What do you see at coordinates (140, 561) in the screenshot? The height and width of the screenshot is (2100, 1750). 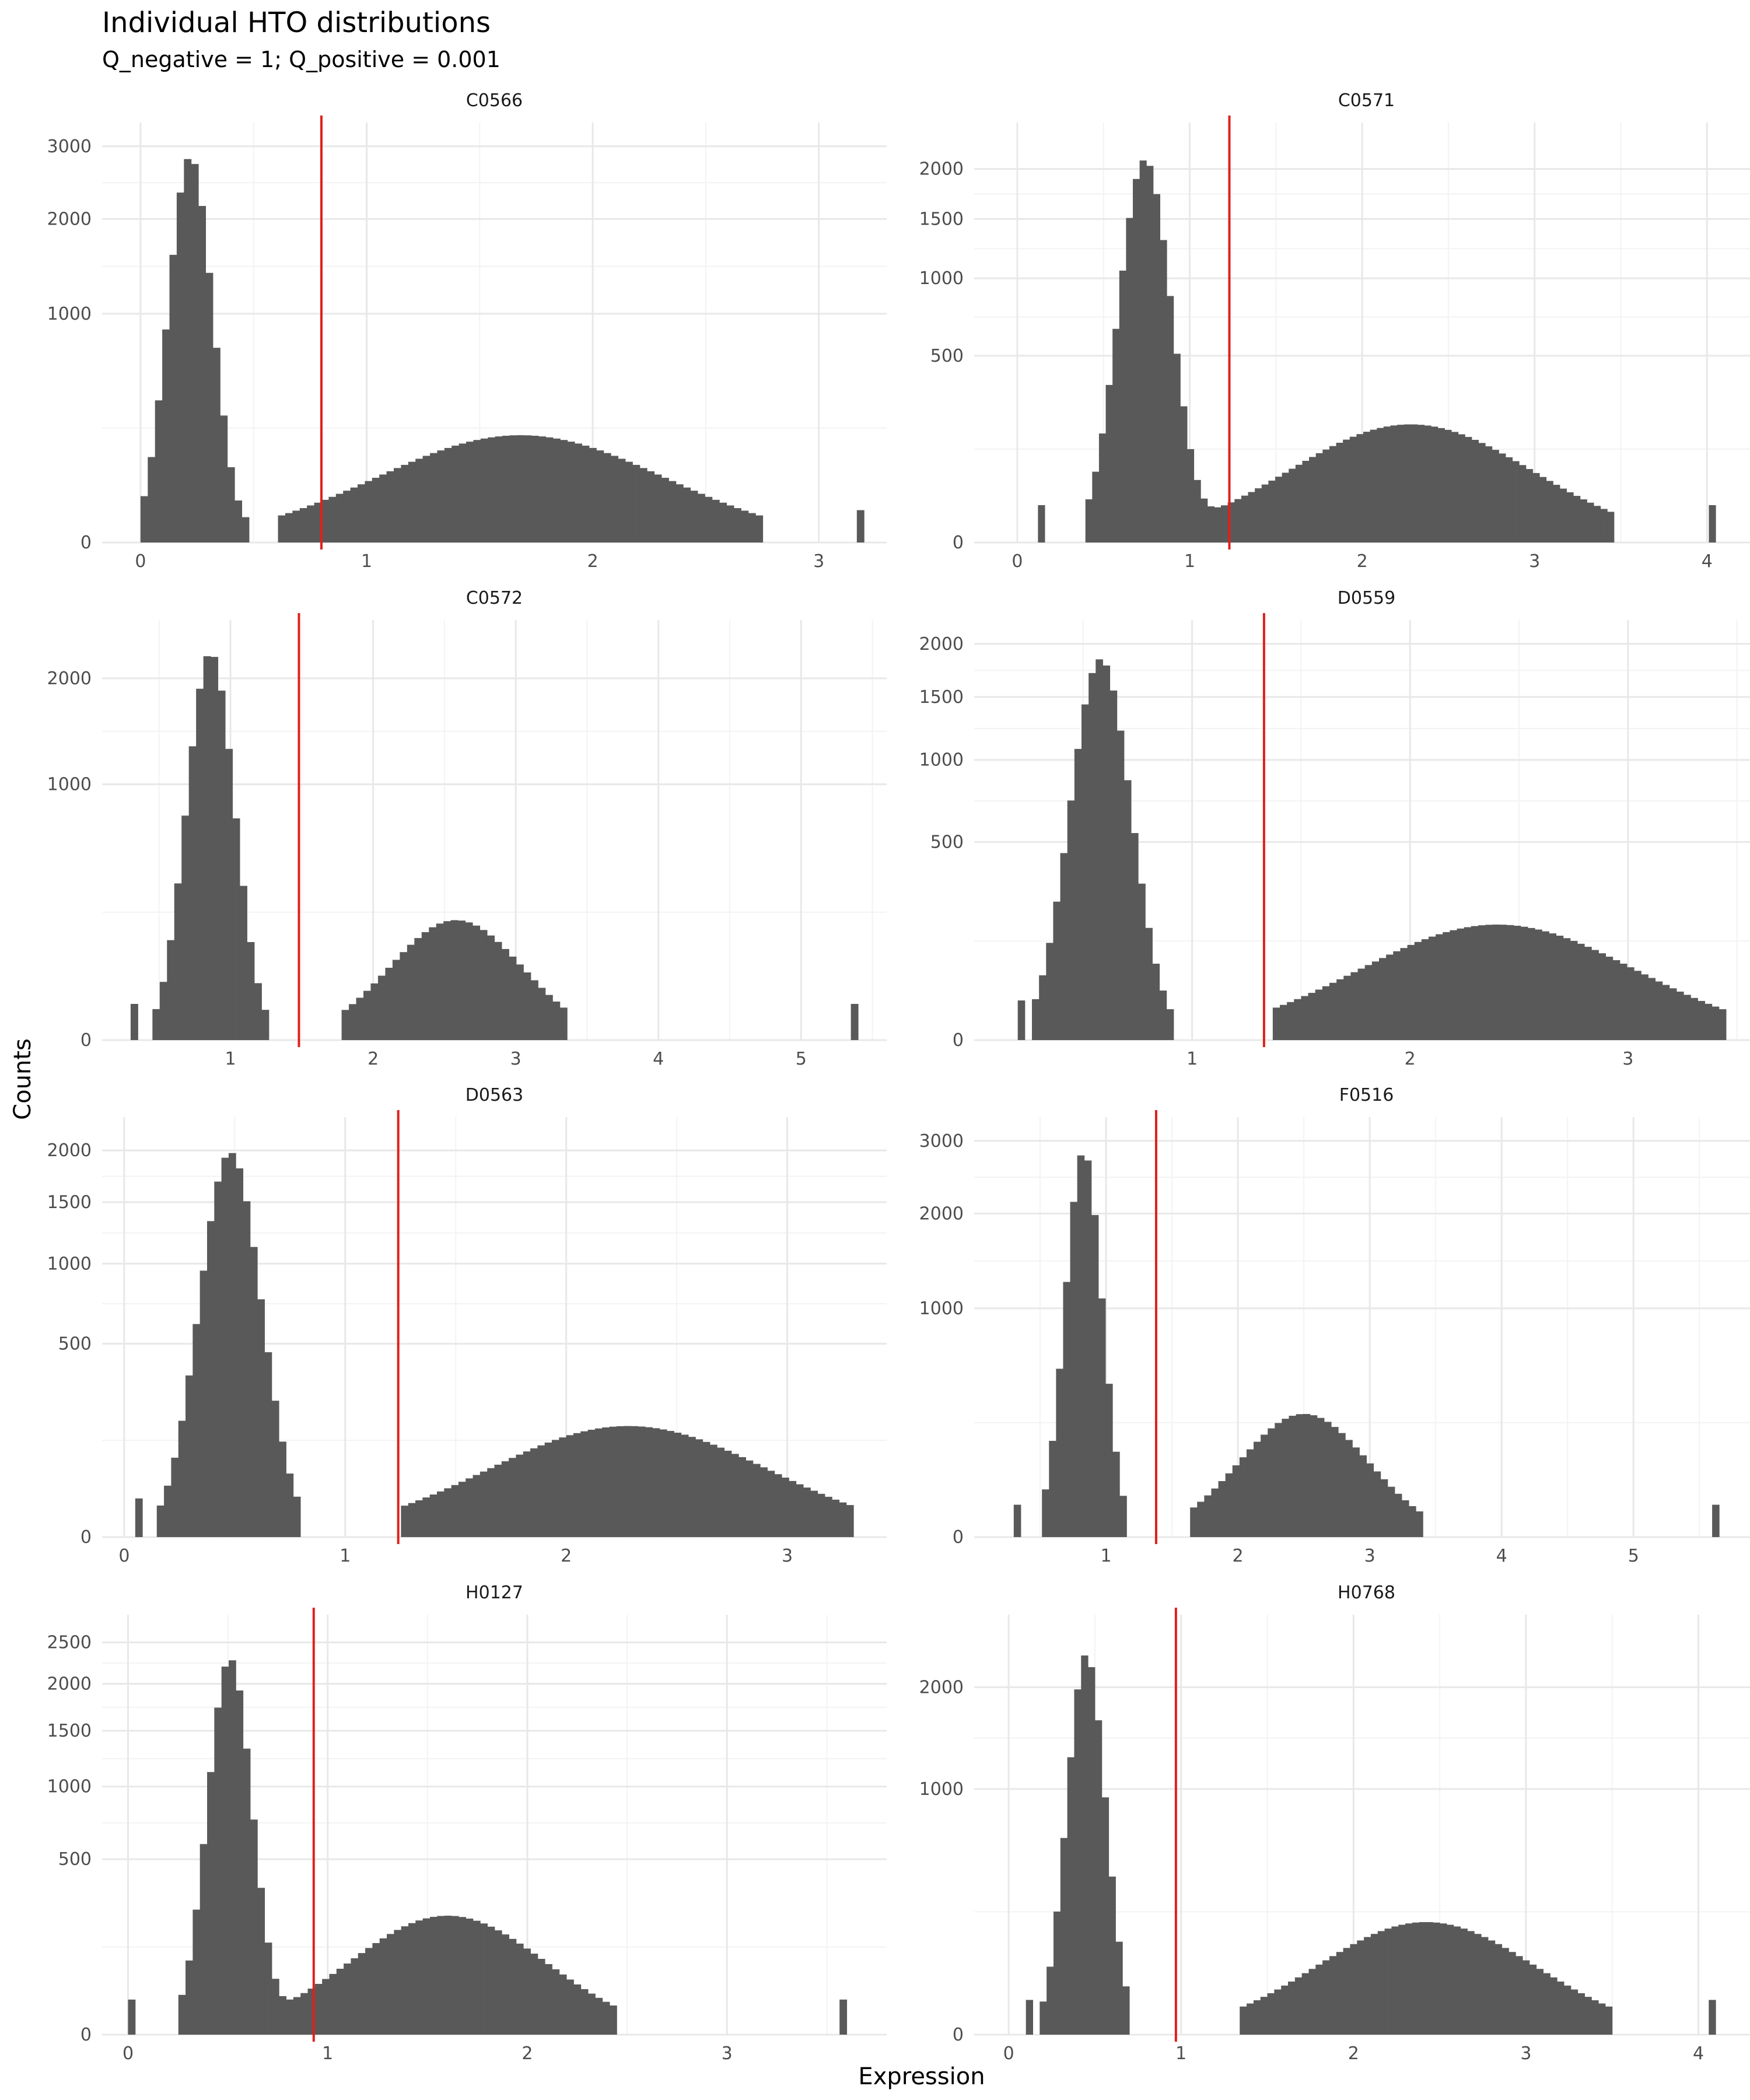 I see `x-tick-label: 0` at bounding box center [140, 561].